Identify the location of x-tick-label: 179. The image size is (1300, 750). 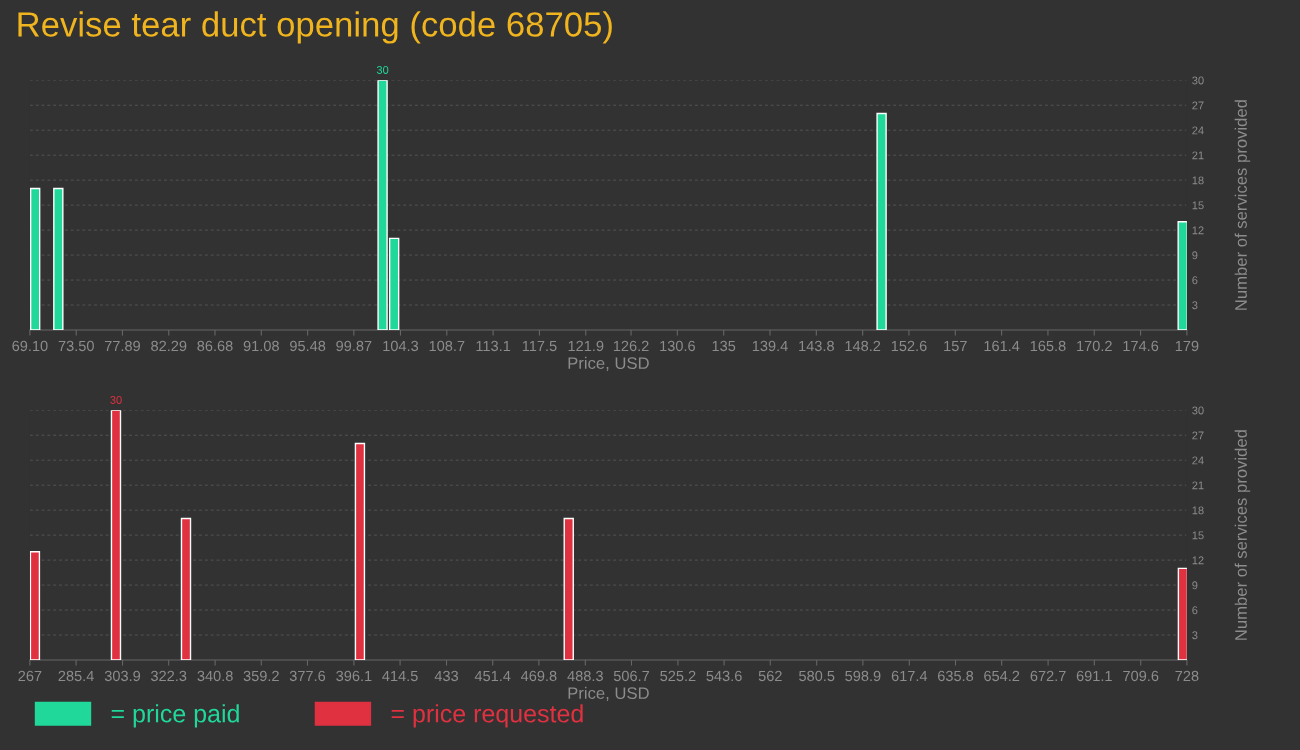
(1187, 346).